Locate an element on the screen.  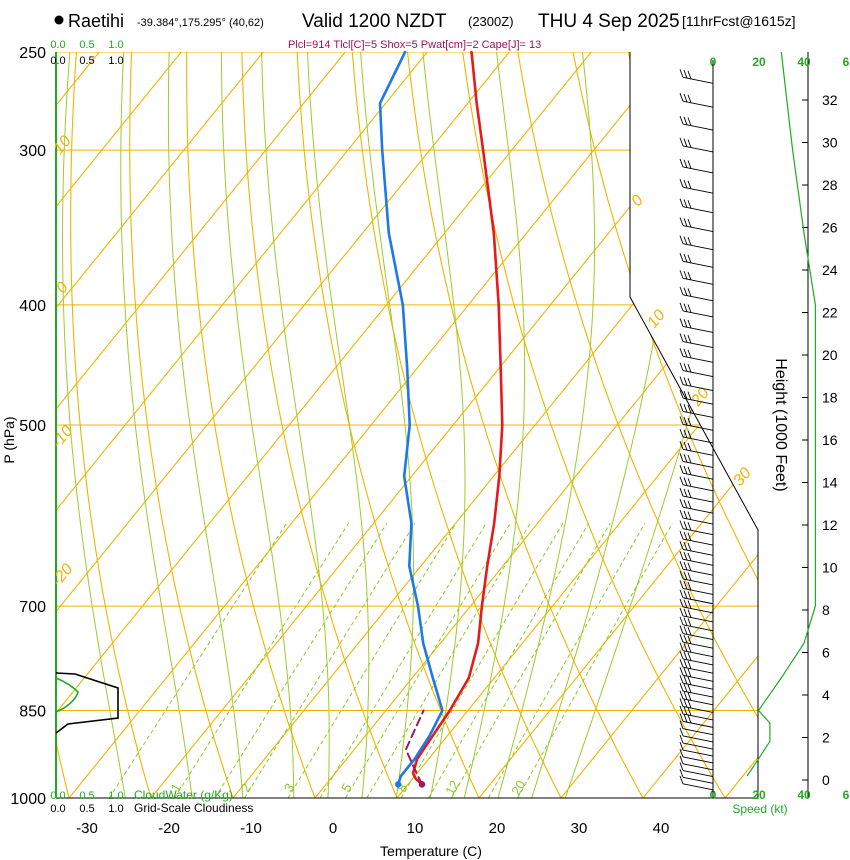
isotherm-line is located at coordinates (119, 425).